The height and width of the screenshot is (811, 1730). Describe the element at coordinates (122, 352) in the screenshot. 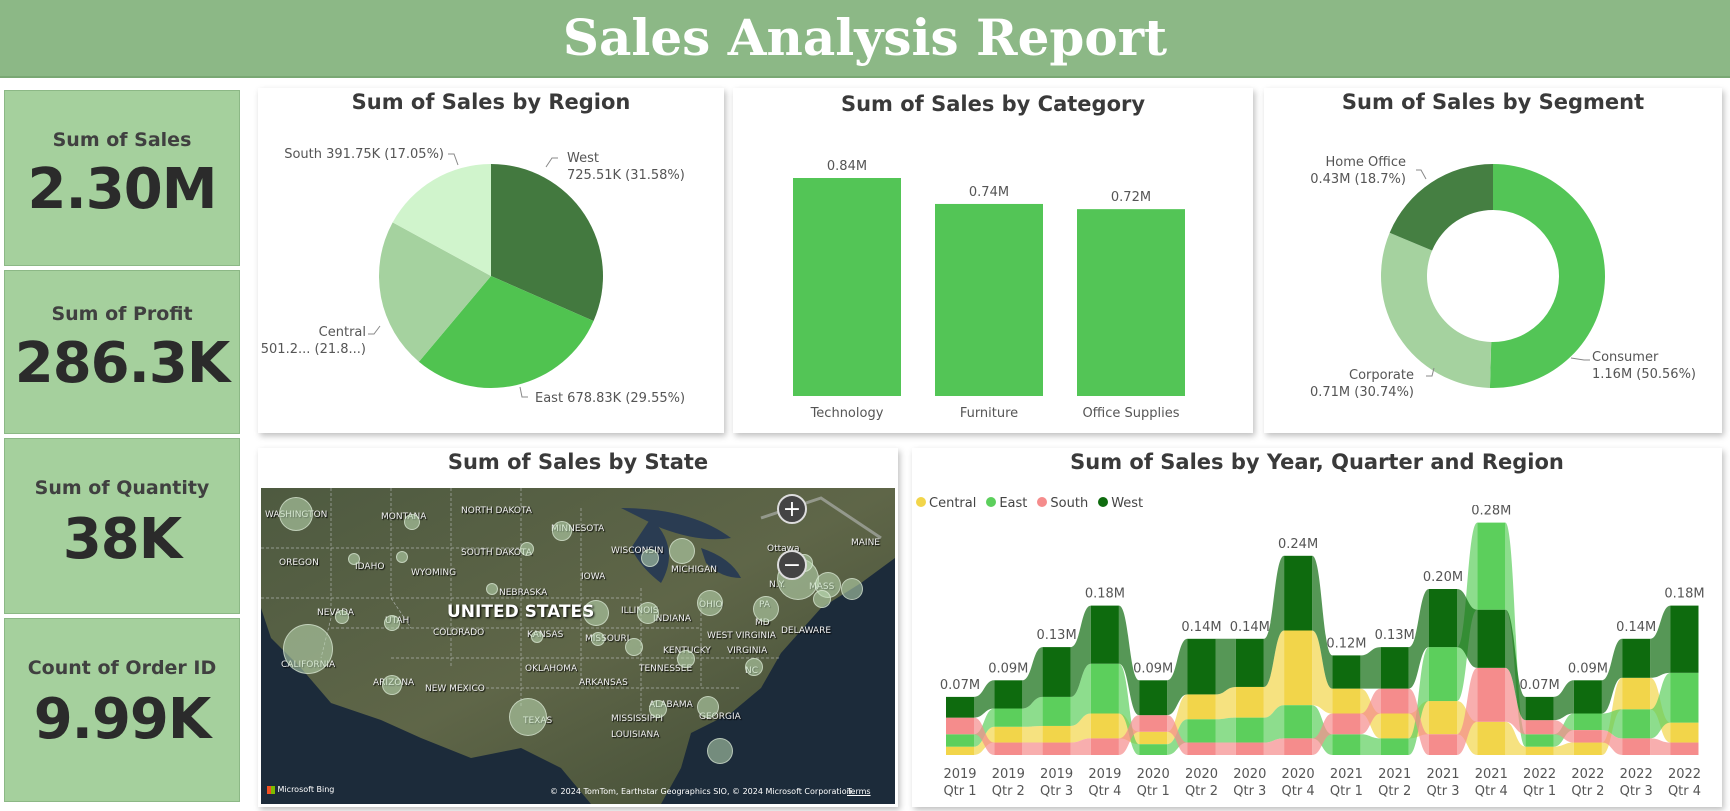

I see `kpi-card-profit: Sum of Profit 286.3K` at that location.